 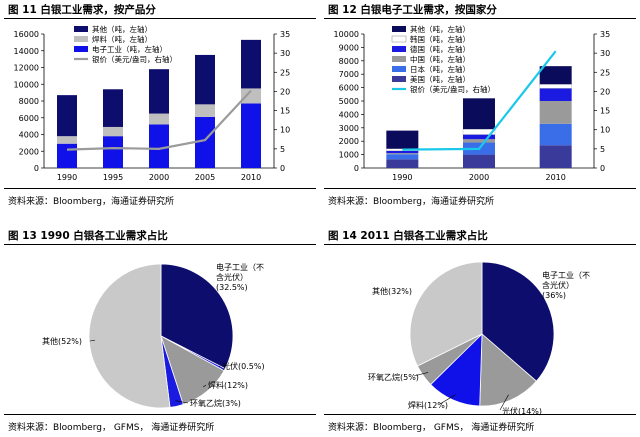 I want to click on legend-label: 韩国（吨，左轴）, so click(x=440, y=39).